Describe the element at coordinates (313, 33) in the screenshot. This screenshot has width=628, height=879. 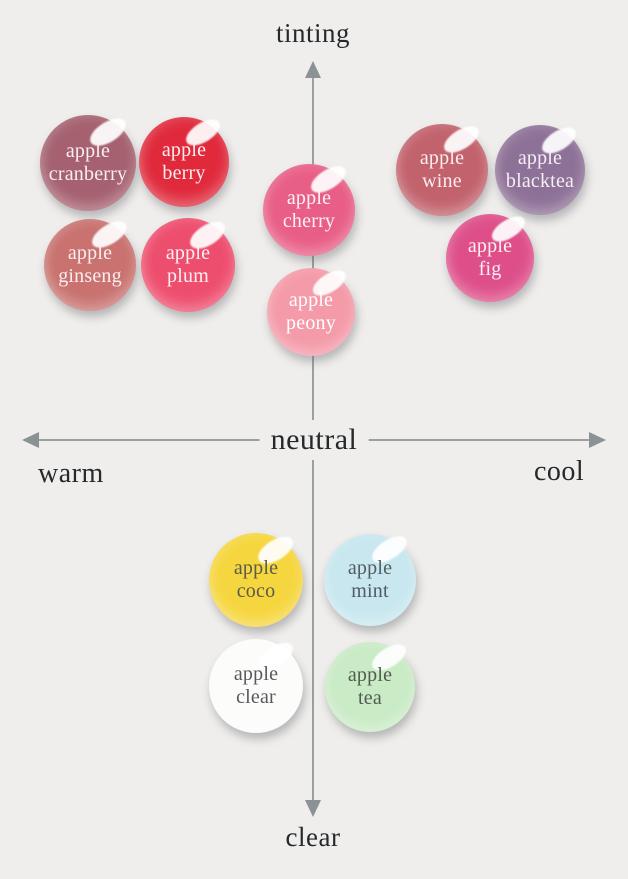
I see `axis-label-tinting: tinting` at that location.